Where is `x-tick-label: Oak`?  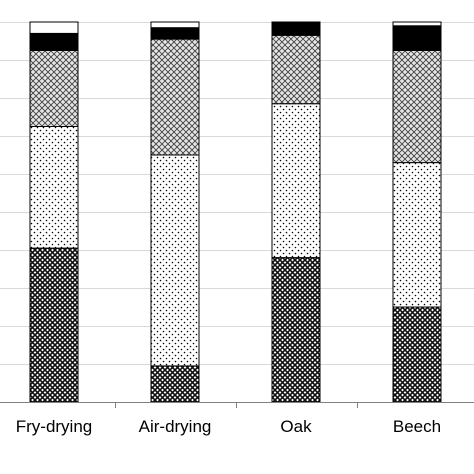
x-tick-label: Oak is located at coordinates (296, 426).